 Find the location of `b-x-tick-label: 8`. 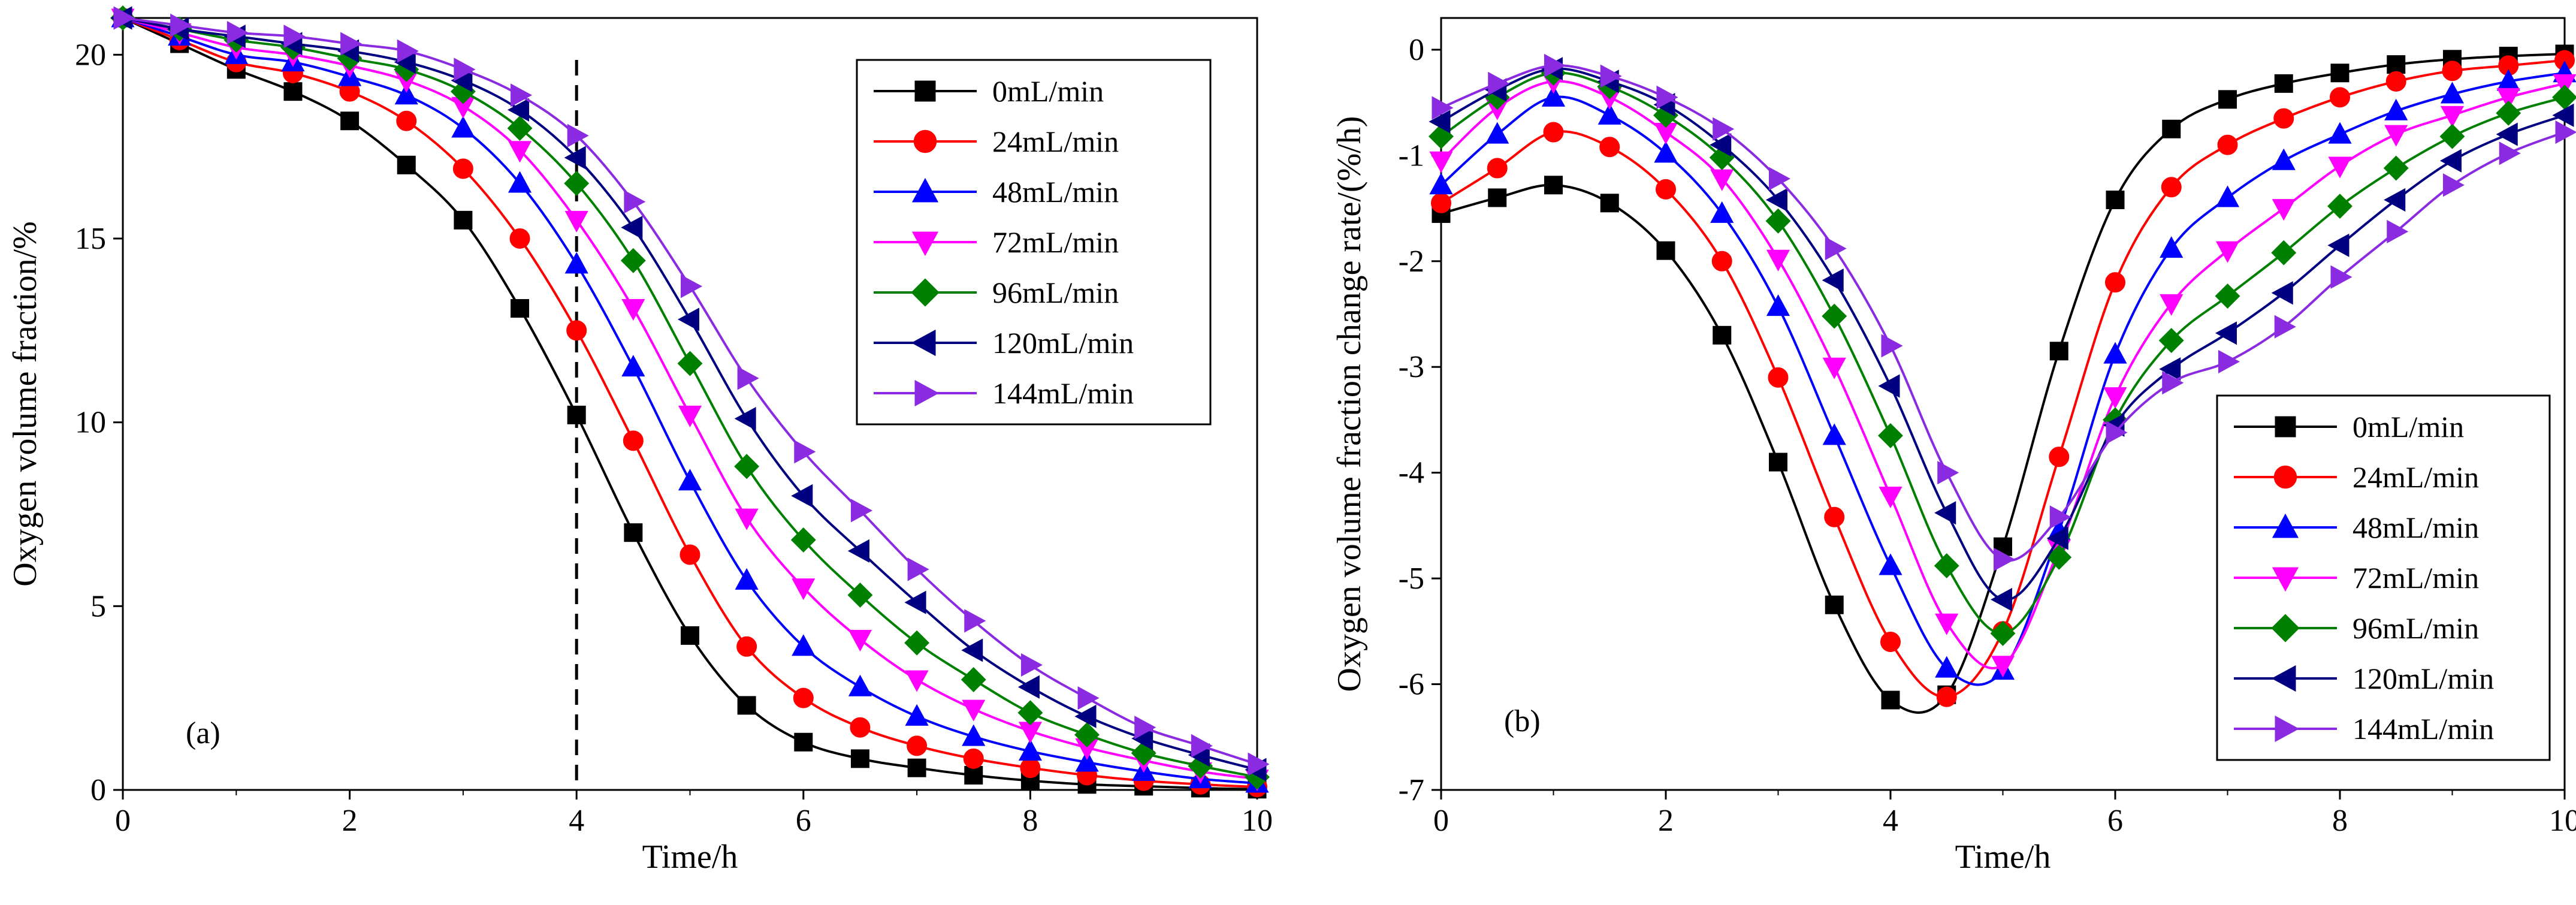

b-x-tick-label: 8 is located at coordinates (2340, 821).